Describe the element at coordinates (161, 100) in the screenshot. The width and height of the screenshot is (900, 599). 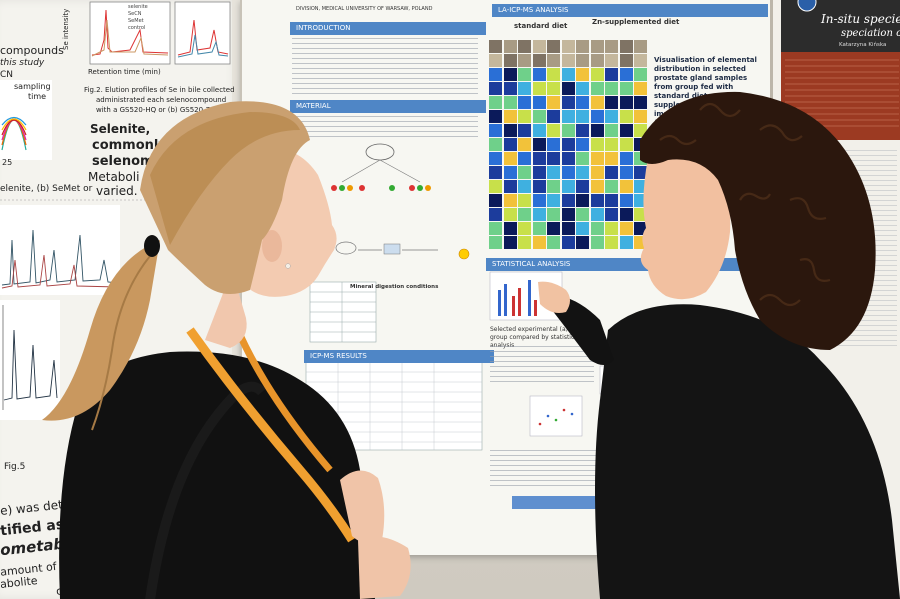
I see `left-poster-line: administrated each selenocompound` at that location.